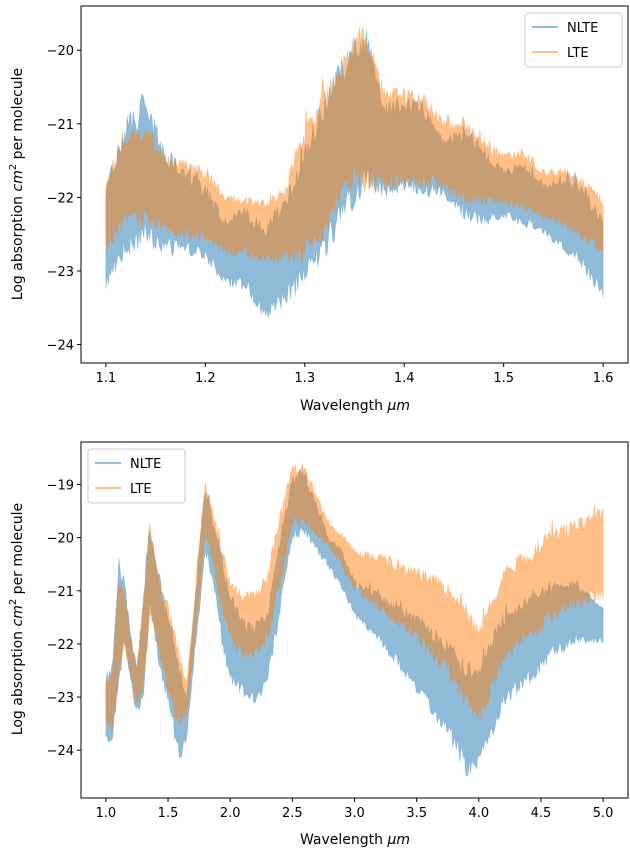 This screenshot has height=851, width=630. I want to click on bottom-chart-x-axis-label: Wavelength μm, so click(355, 840).